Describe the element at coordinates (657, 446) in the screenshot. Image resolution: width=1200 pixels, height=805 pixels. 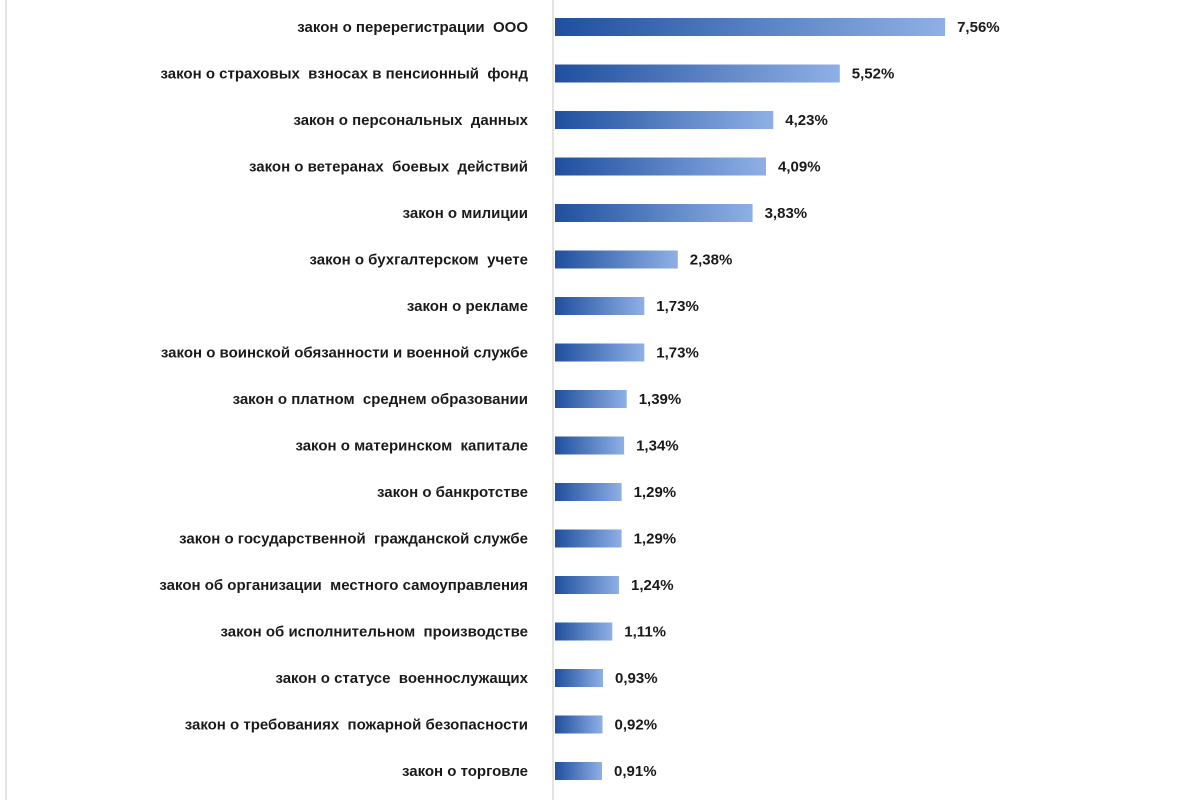
I see `data-label: 1,34%` at that location.